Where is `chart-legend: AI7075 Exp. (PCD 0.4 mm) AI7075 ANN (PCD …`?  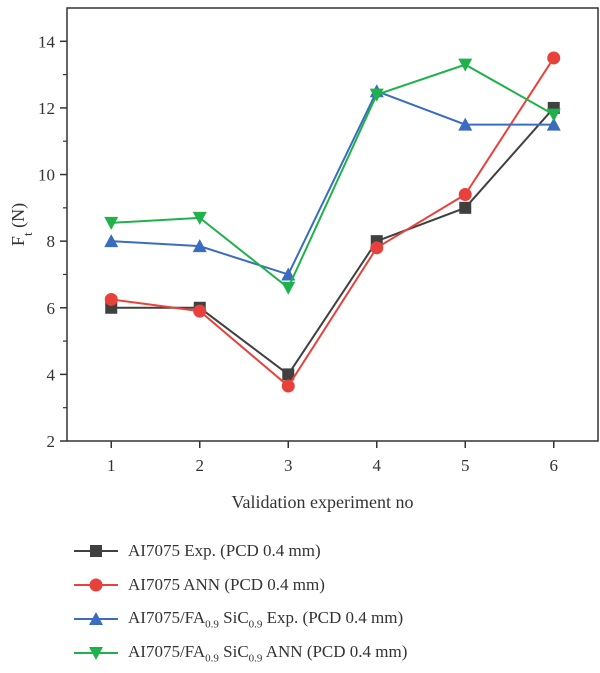 chart-legend: AI7075 Exp. (PCD 0.4 mm) AI7075 ANN (PCD … is located at coordinates (239, 603).